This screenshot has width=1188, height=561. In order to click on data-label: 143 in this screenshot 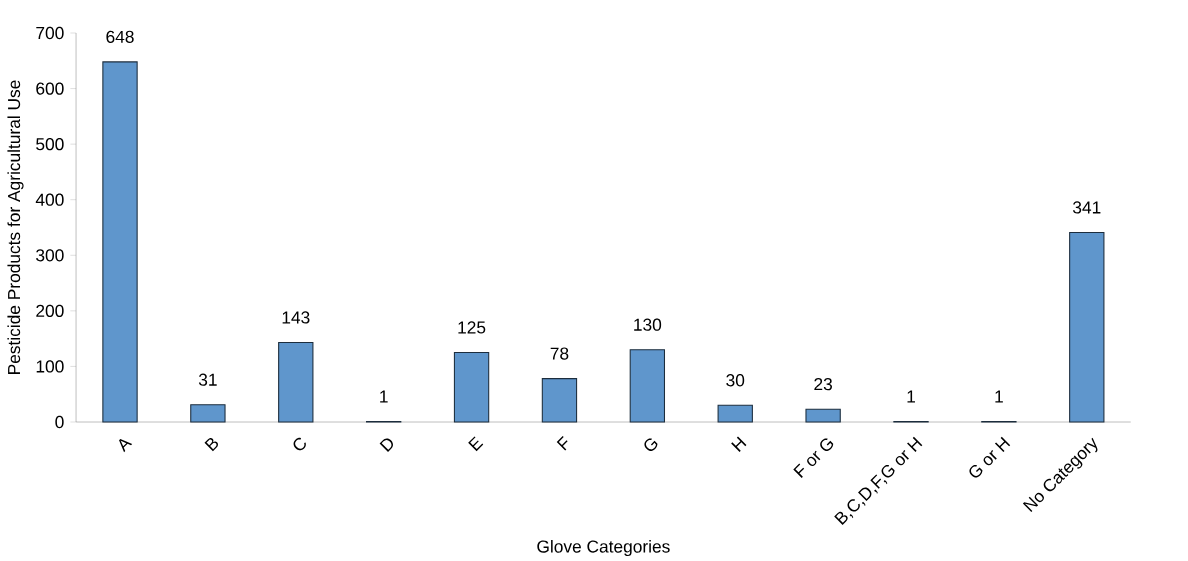, I will do `click(296, 317)`.